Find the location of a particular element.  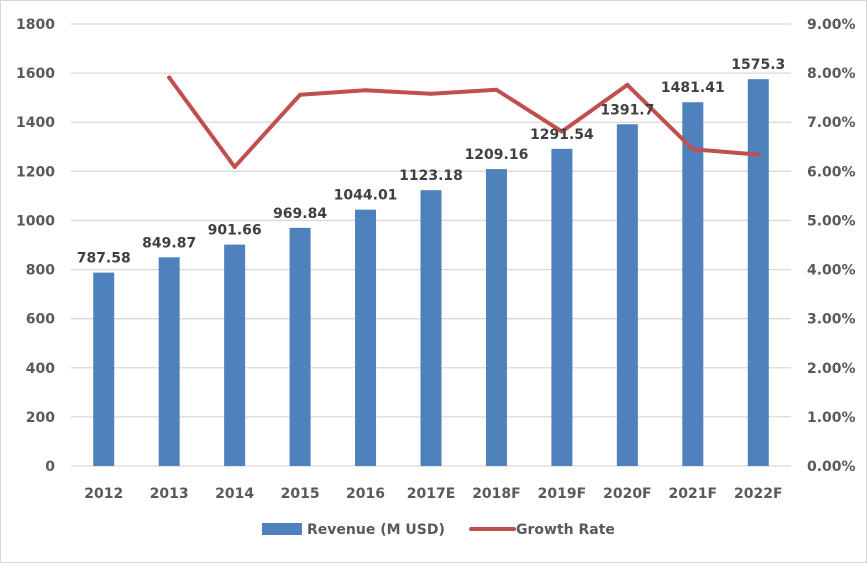

x-tick-label: 2022F is located at coordinates (758, 494).